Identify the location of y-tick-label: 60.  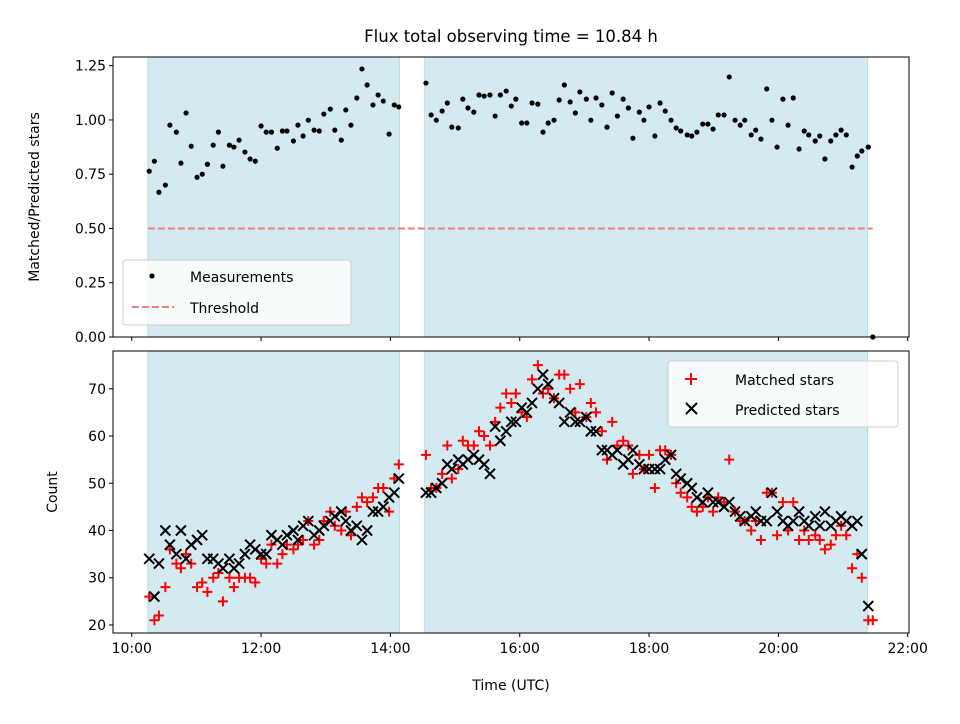
(97, 437).